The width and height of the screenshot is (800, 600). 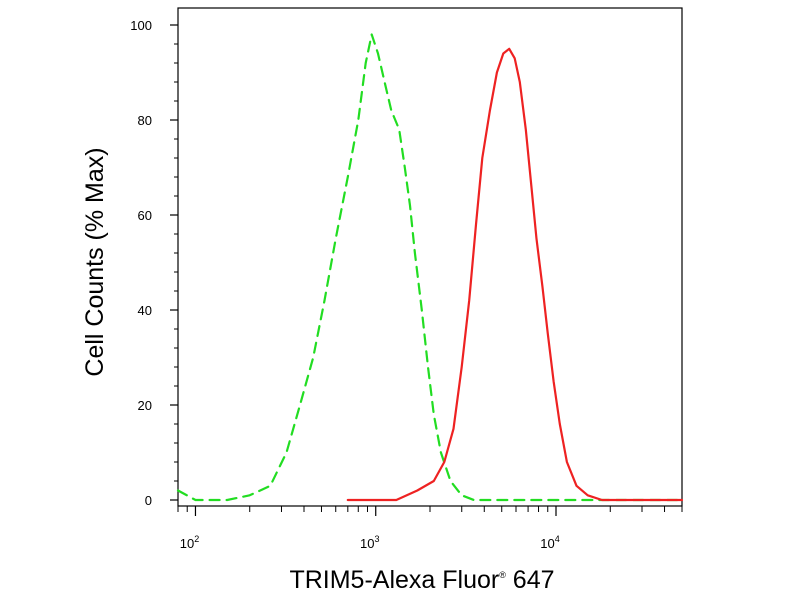 I want to click on x-axis-title-registered-mark: ®, so click(x=502, y=575).